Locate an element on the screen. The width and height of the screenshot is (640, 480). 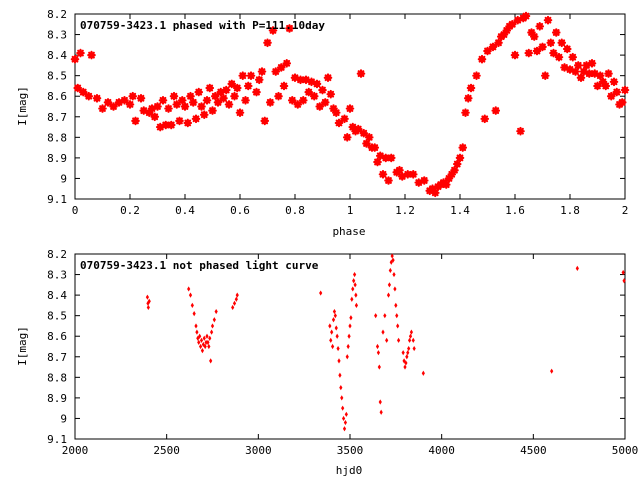
y-tick-label: 8.9 is located at coordinates (57, 398).